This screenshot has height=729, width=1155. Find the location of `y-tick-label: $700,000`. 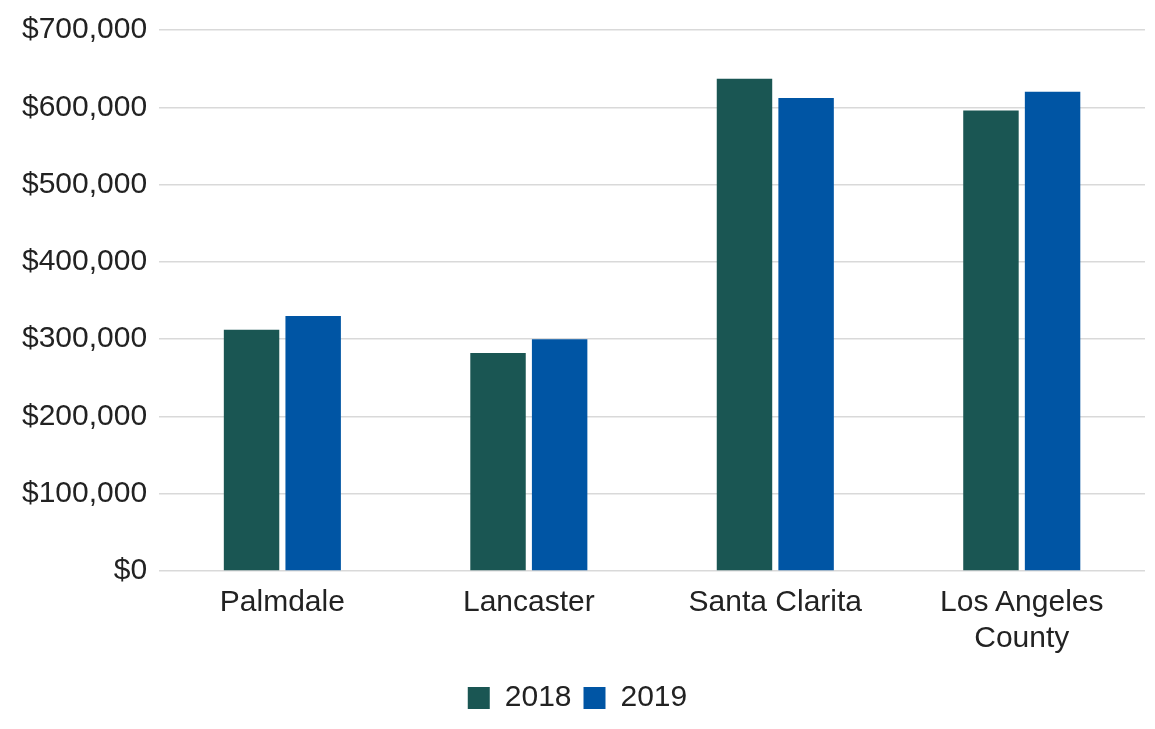

y-tick-label: $700,000 is located at coordinates (84, 28).